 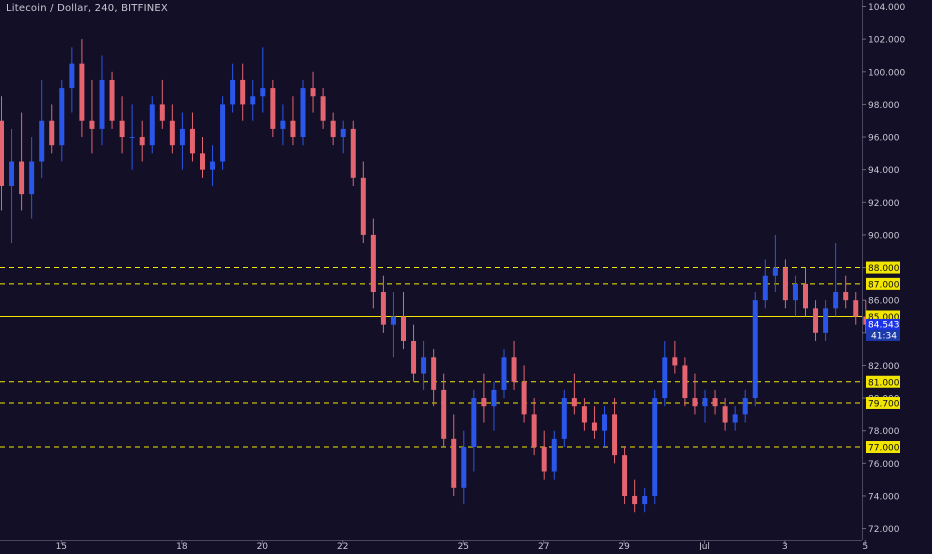 What do you see at coordinates (865, 546) in the screenshot?
I see `x-tick-label: 5` at bounding box center [865, 546].